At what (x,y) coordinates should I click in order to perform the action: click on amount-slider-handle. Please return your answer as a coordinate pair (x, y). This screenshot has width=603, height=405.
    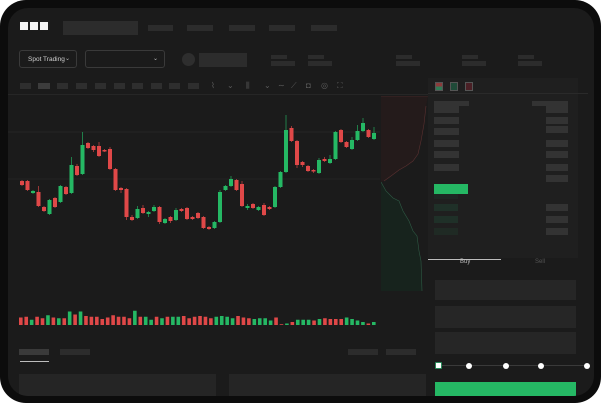
    Looking at the image, I should click on (438, 365).